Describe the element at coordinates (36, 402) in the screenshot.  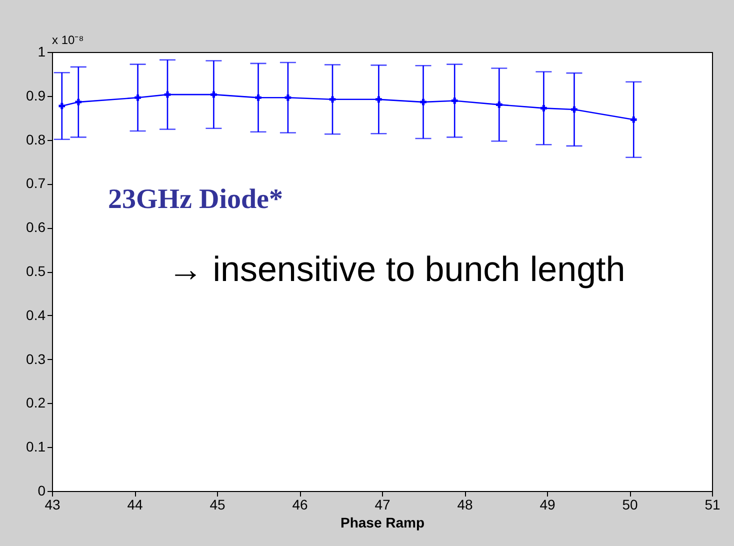
I see `y-tick-label: 0.2` at that location.